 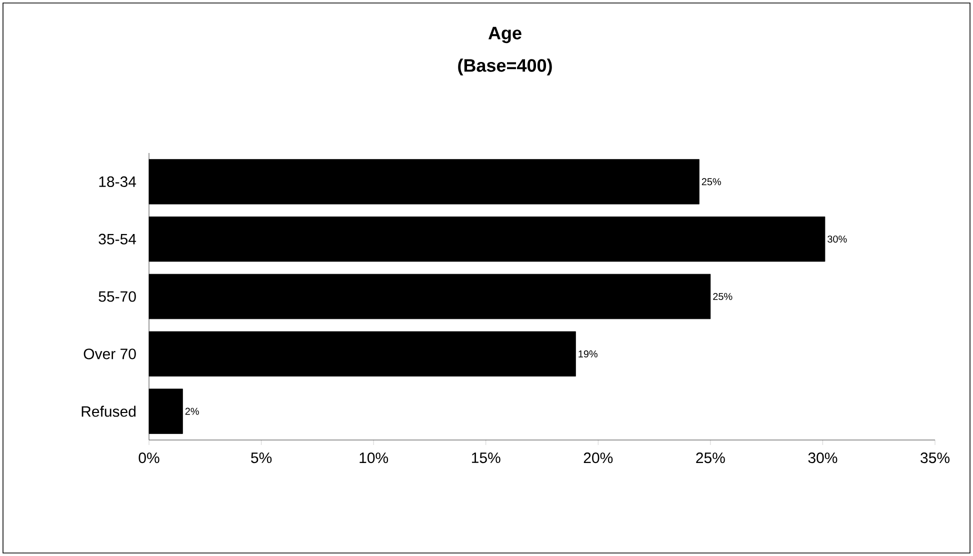 What do you see at coordinates (149, 458) in the screenshot?
I see `x-tick-label: 0%` at bounding box center [149, 458].